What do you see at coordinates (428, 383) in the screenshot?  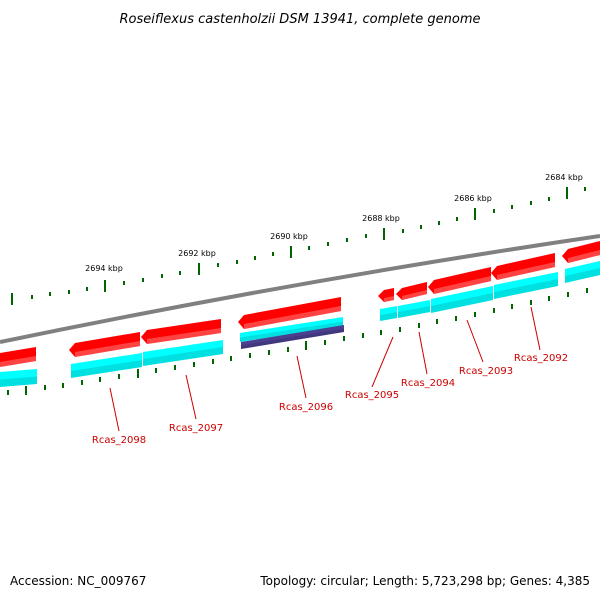 I see `gene-label: Rcas_2094` at bounding box center [428, 383].